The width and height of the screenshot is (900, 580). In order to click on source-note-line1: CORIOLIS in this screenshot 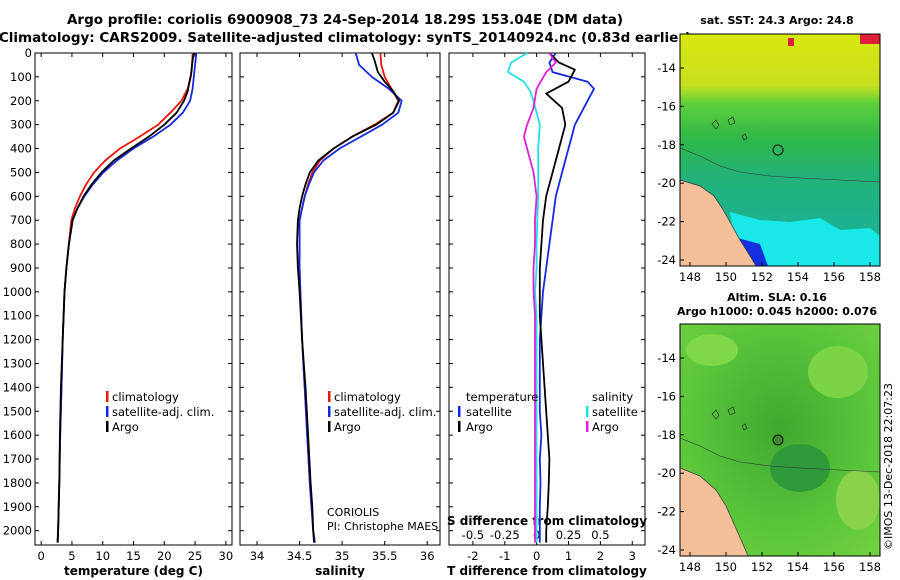, I will do `click(353, 512)`.